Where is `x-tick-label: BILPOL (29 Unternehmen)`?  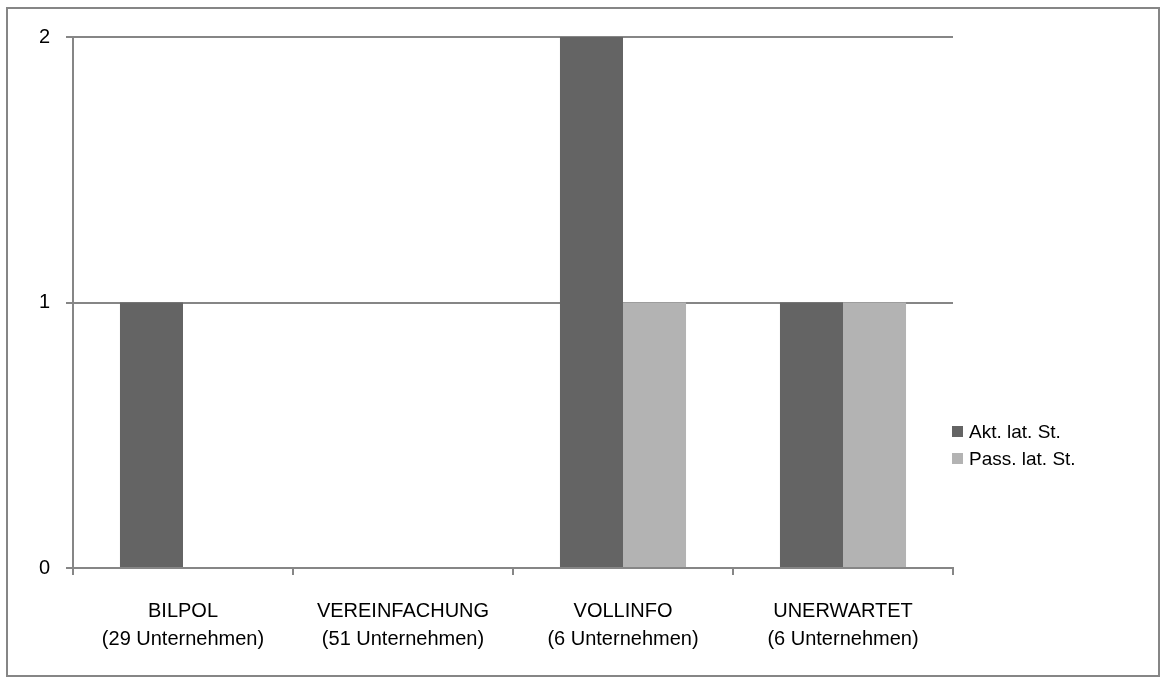
x-tick-label: BILPOL (29 Unternehmen) is located at coordinates (183, 623).